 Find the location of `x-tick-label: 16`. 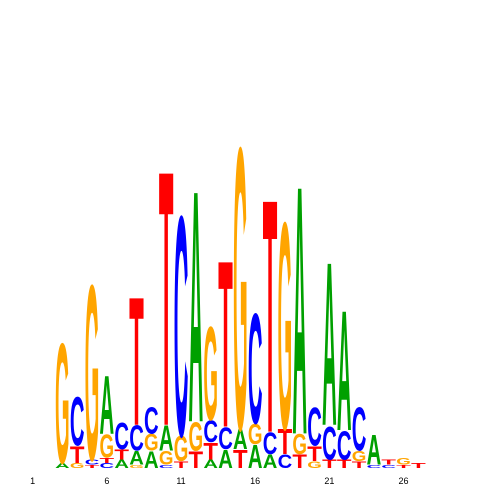

x-tick-label: 16 is located at coordinates (255, 481).